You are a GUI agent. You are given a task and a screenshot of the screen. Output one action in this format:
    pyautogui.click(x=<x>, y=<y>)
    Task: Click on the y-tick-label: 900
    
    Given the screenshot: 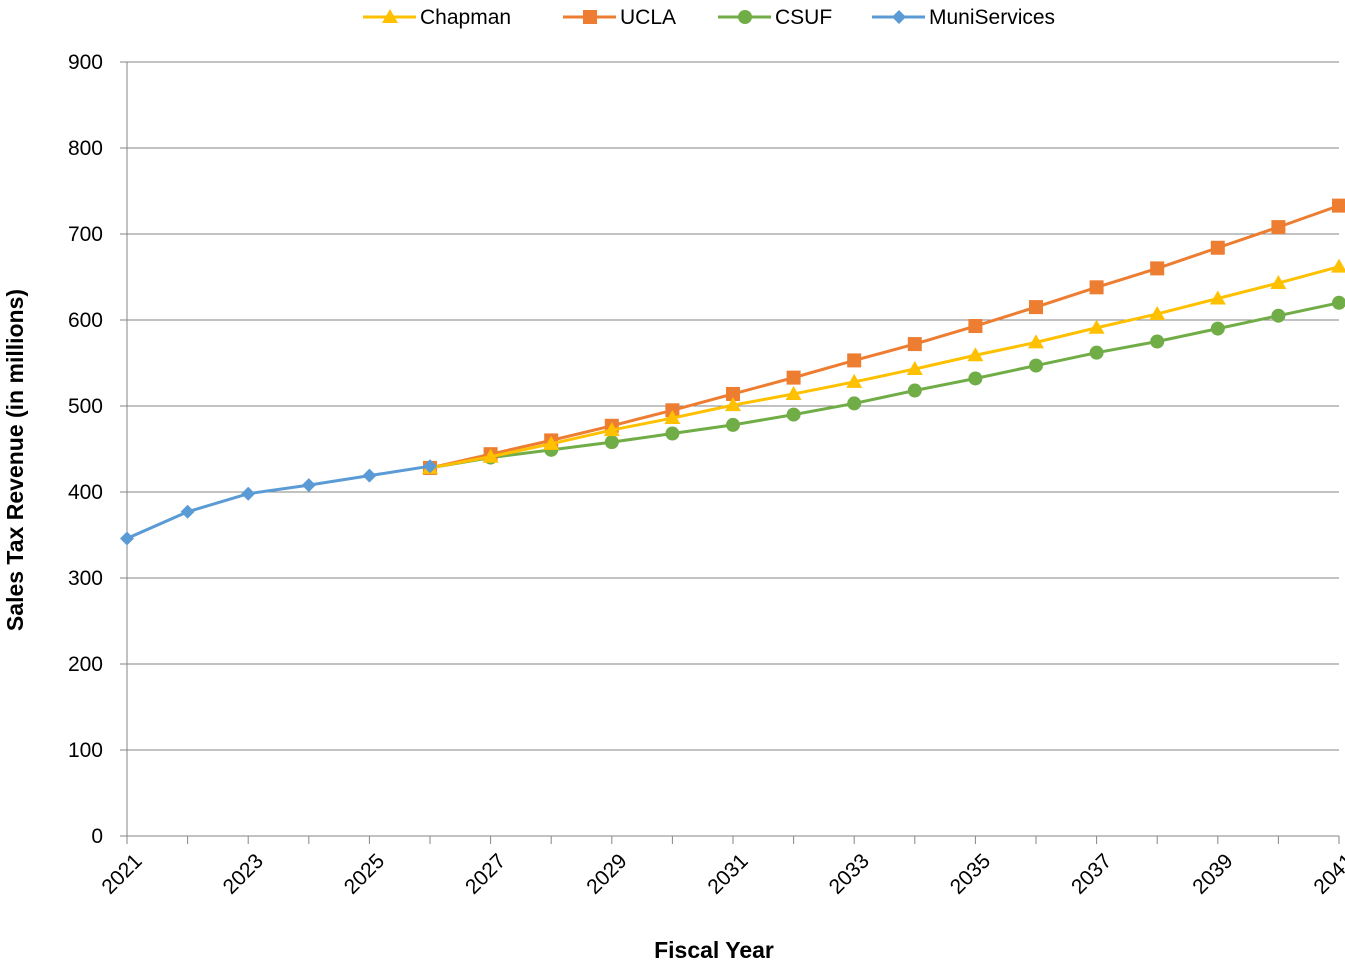 What is the action you would take?
    pyautogui.click(x=85, y=62)
    